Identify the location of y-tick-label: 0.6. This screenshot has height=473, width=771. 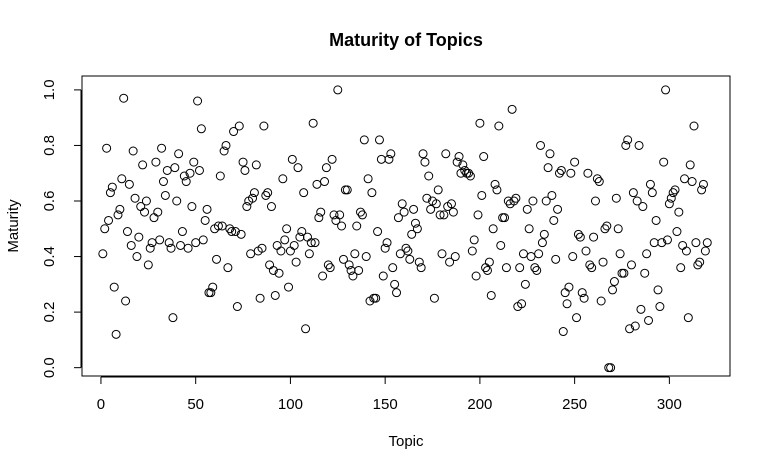
(49, 201).